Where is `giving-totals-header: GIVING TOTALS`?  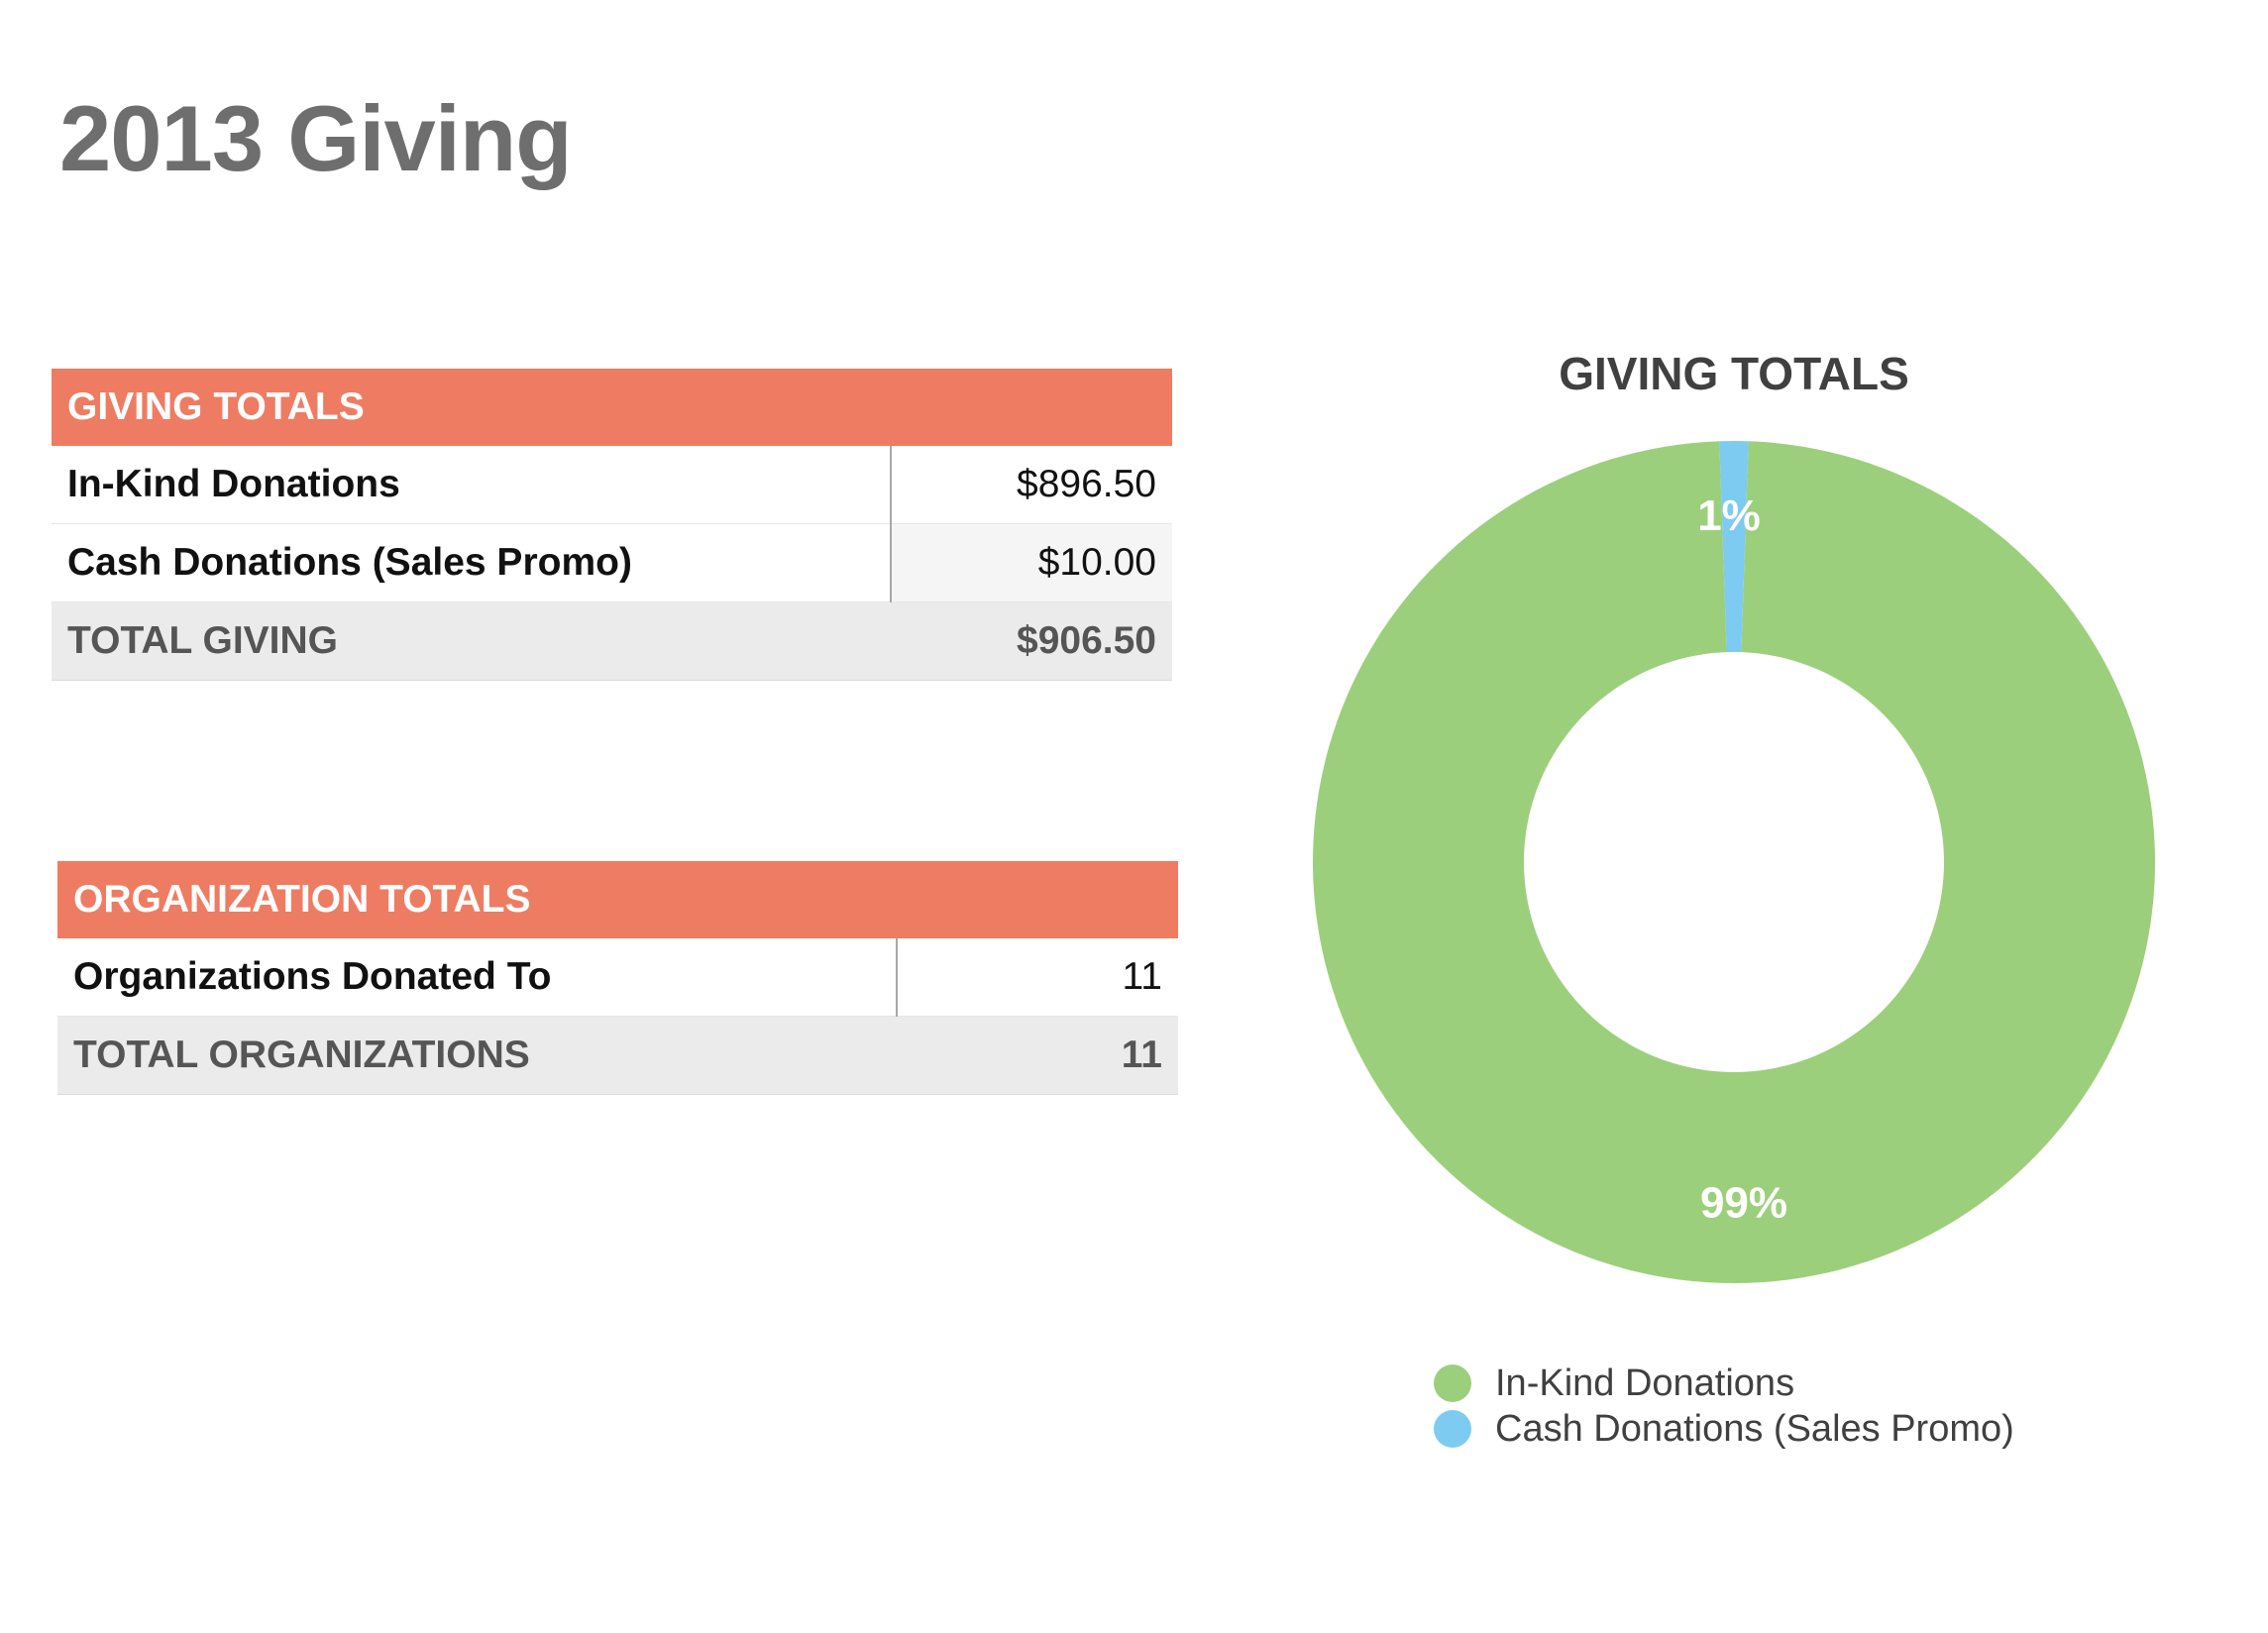 giving-totals-header: GIVING TOTALS is located at coordinates (612, 407).